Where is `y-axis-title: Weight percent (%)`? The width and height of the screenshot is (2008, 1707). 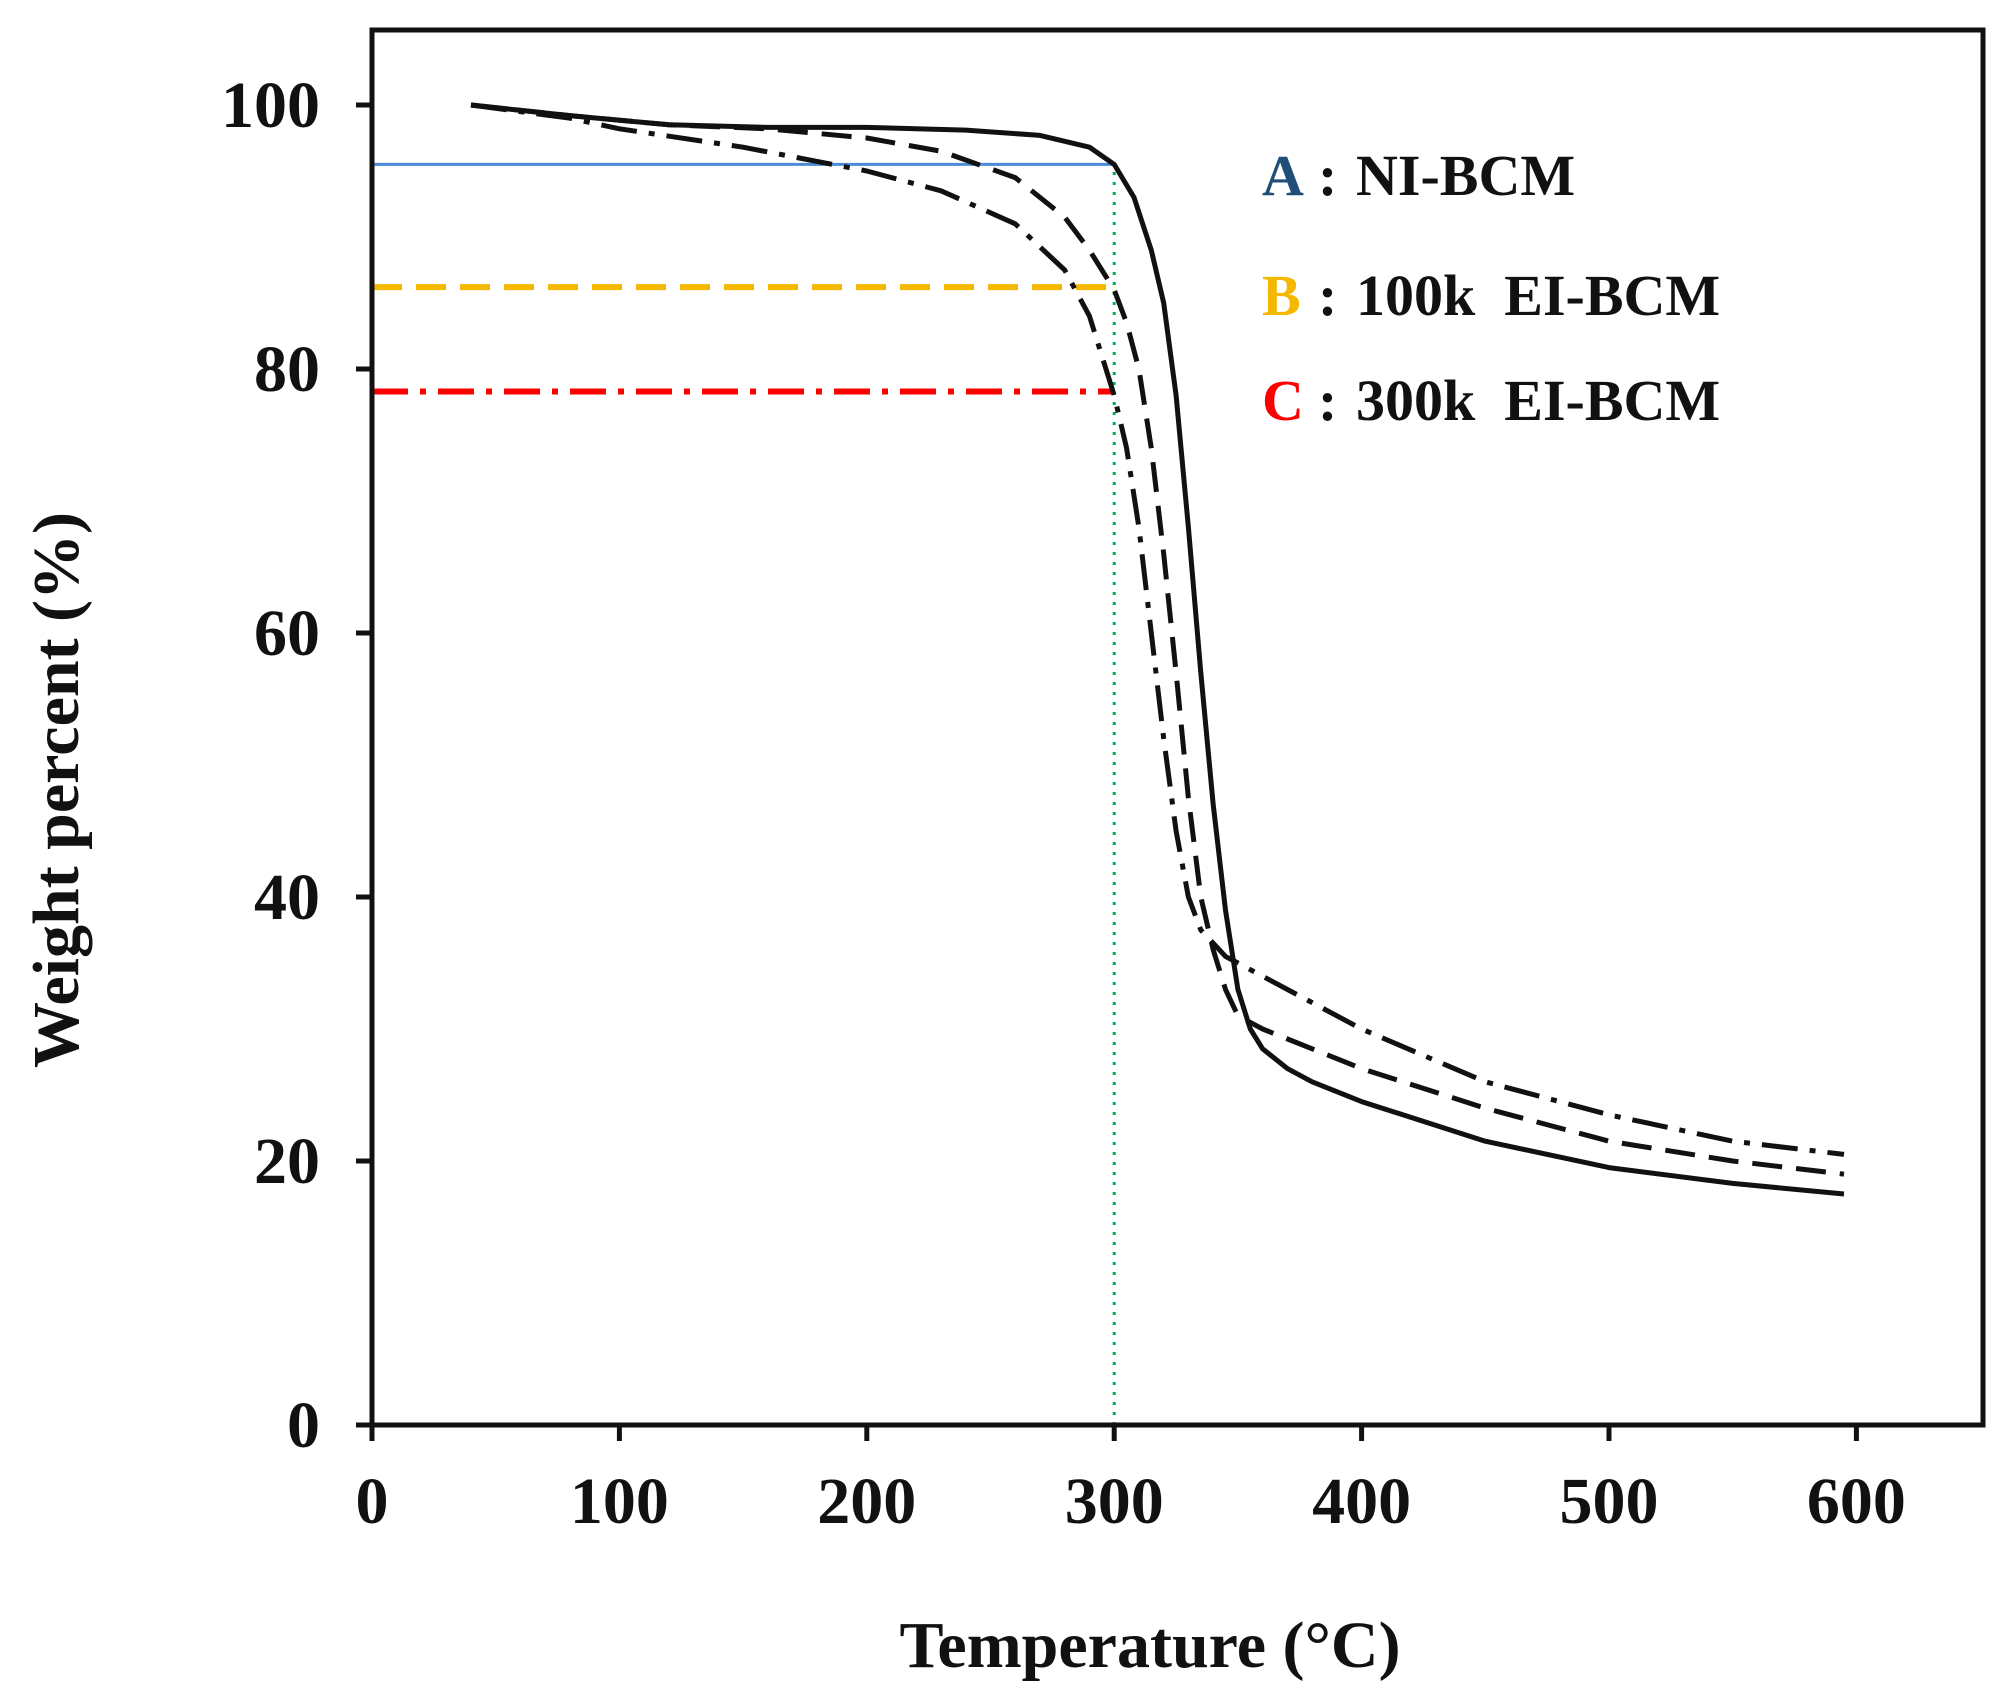
y-axis-title: Weight percent (%) is located at coordinates (56, 790).